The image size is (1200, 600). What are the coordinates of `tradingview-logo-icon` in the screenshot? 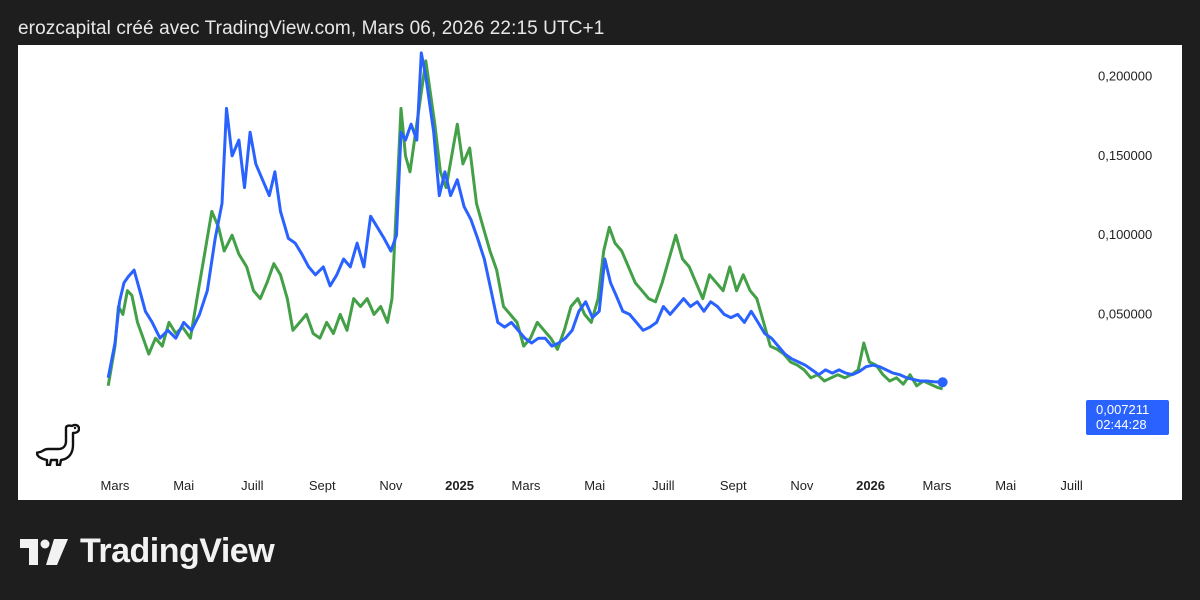 It's located at (44, 551).